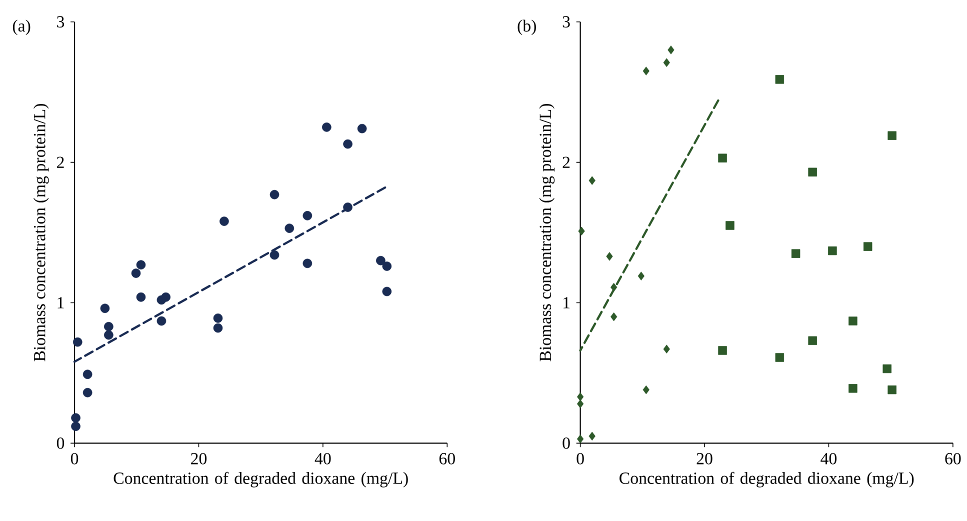 The width and height of the screenshot is (967, 521). Describe the element at coordinates (21, 28) in the screenshot. I see `text: (a)` at that location.